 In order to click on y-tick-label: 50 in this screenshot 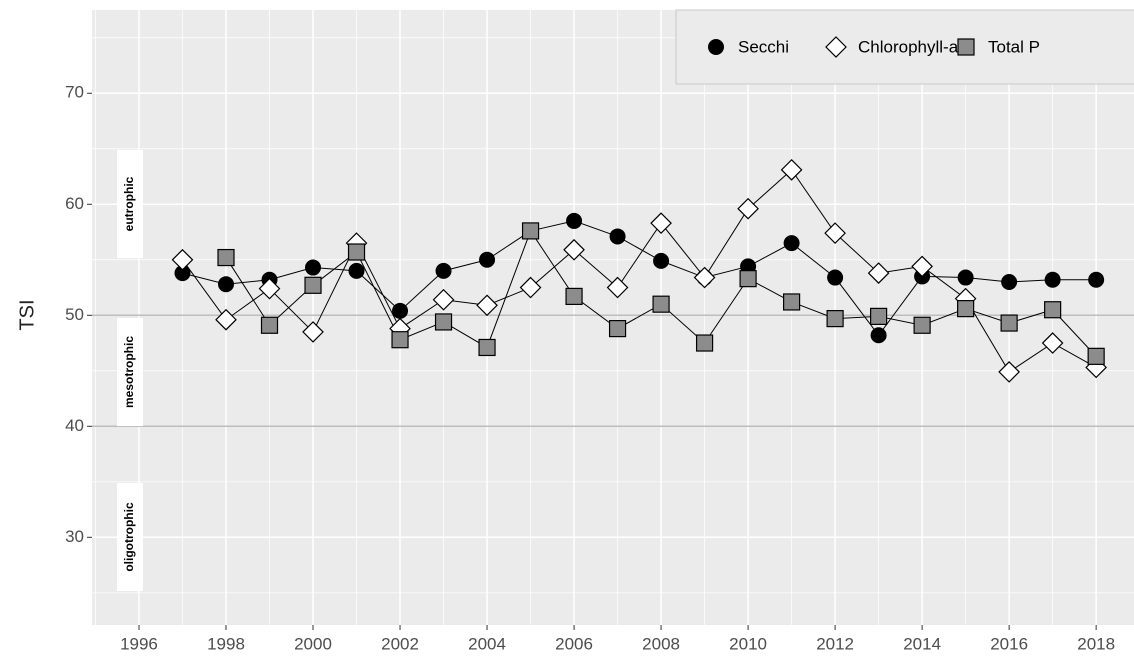, I will do `click(74, 314)`.